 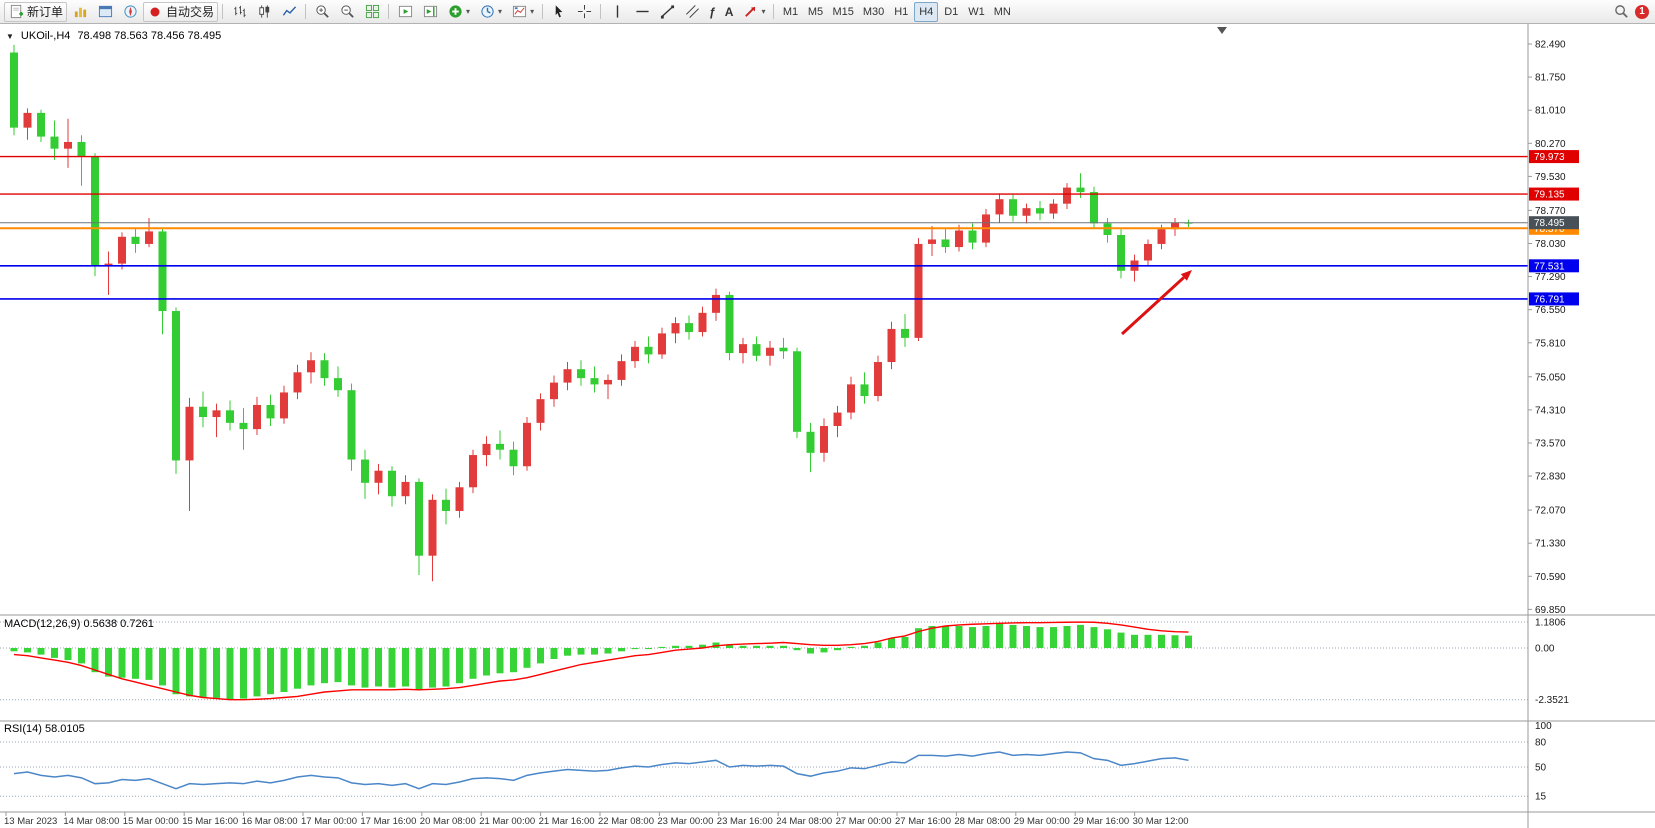 I want to click on horizontal-line-tool-button, so click(x=642, y=12).